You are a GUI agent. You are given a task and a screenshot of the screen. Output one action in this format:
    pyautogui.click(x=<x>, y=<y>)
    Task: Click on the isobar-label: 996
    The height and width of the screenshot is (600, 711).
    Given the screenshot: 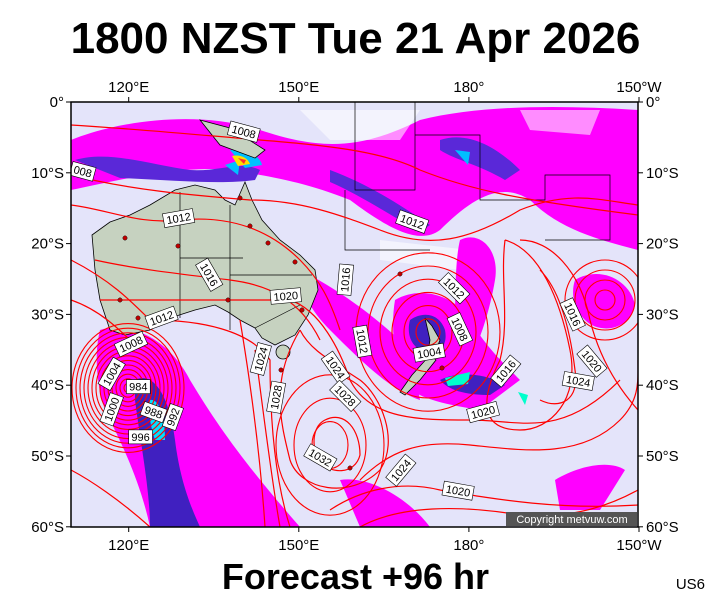 What is the action you would take?
    pyautogui.click(x=140, y=437)
    